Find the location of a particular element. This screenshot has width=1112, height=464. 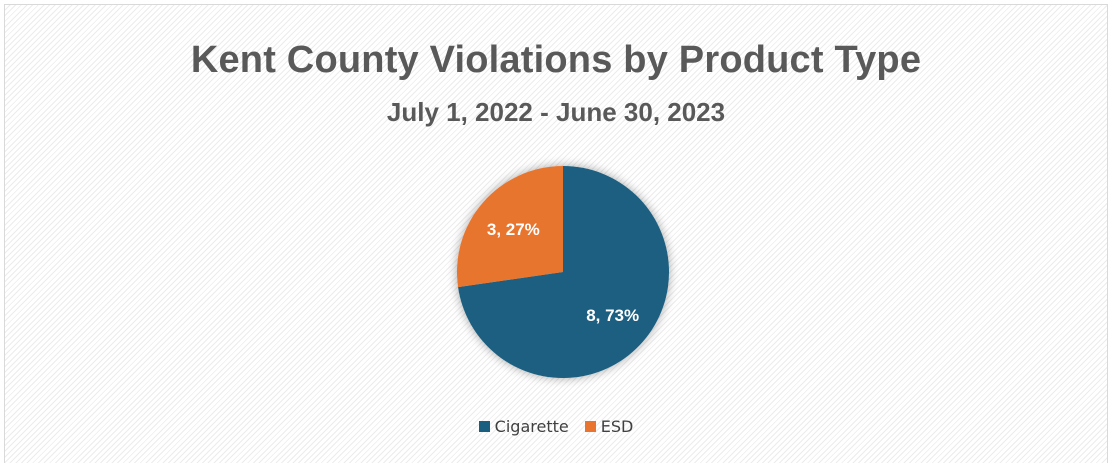

chart-subtitle: July 1, 2022 - June 30, 2023 is located at coordinates (556, 112).